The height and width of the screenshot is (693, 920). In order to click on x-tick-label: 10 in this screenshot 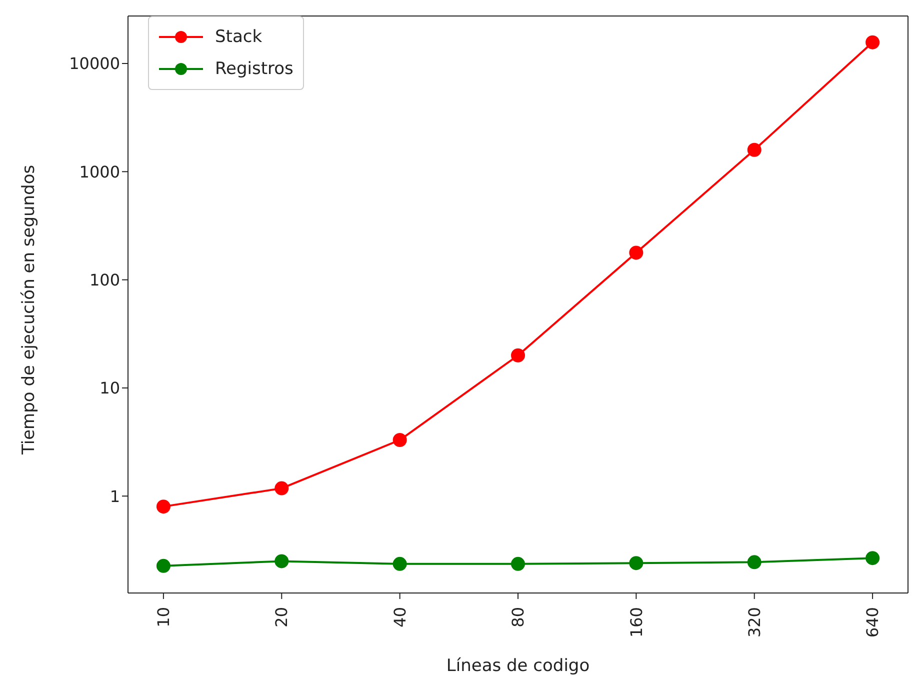, I will do `click(164, 617)`.